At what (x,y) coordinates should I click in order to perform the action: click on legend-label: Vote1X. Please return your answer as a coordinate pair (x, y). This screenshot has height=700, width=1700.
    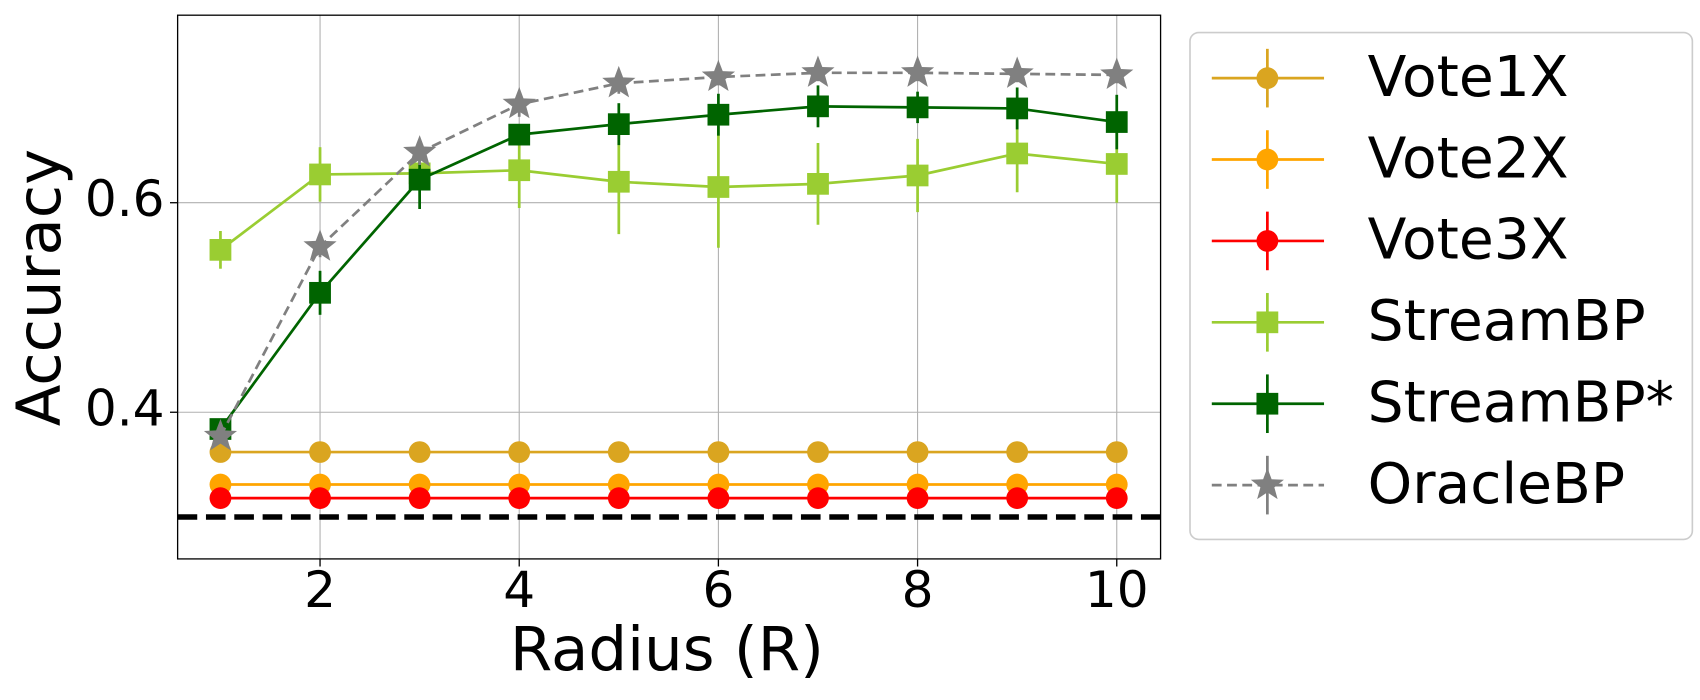
    Looking at the image, I should click on (1468, 77).